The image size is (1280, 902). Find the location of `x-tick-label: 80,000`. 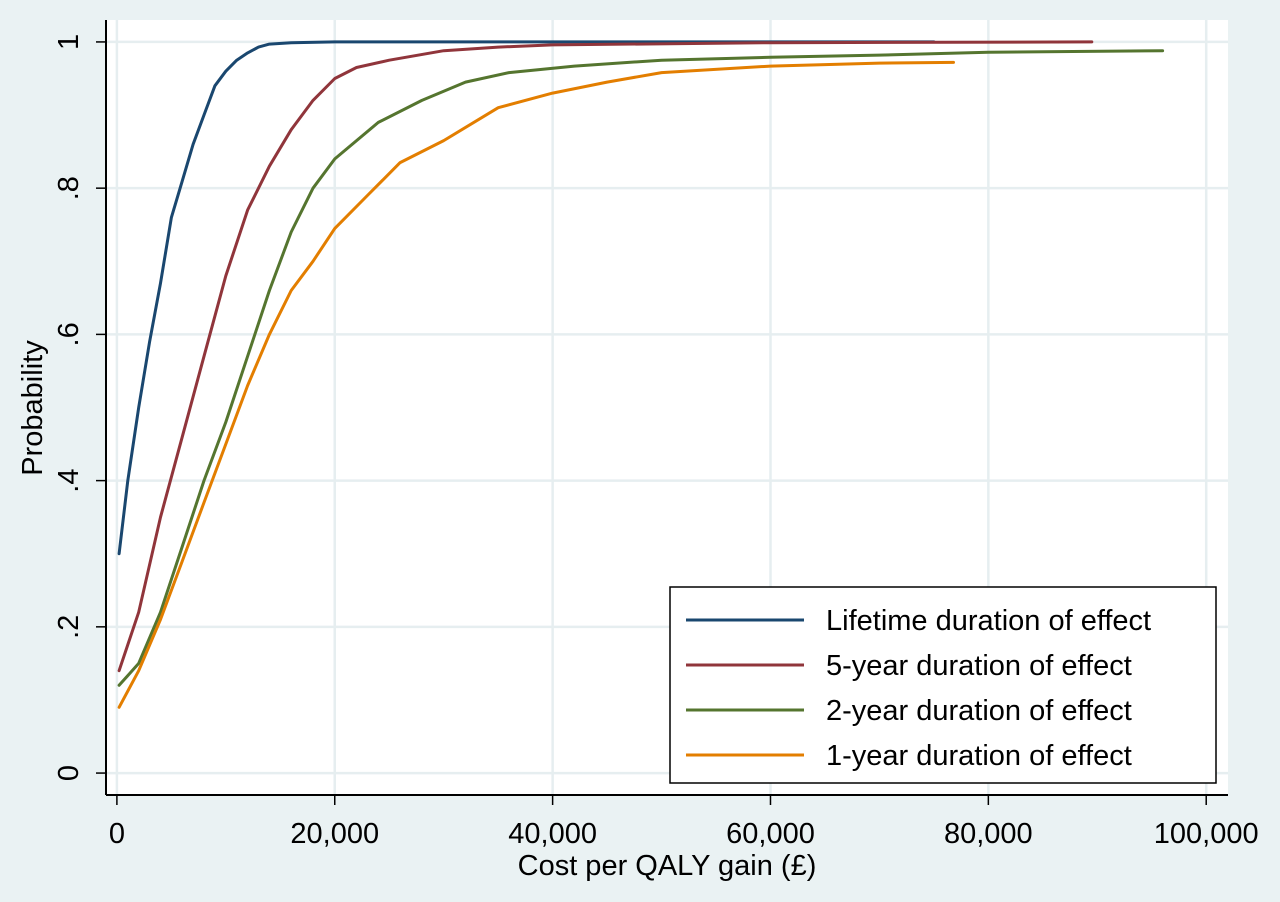

x-tick-label: 80,000 is located at coordinates (988, 834).